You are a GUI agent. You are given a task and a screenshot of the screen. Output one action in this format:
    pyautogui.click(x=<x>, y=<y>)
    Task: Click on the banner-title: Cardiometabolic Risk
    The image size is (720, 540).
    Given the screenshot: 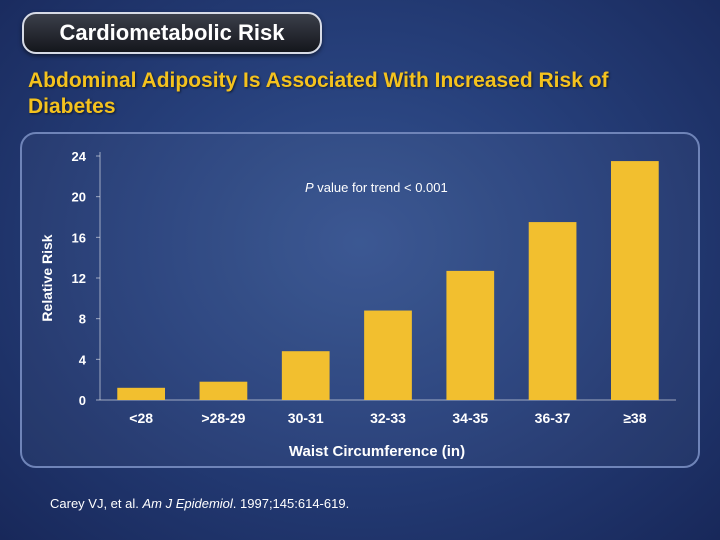 What is the action you would take?
    pyautogui.click(x=172, y=32)
    